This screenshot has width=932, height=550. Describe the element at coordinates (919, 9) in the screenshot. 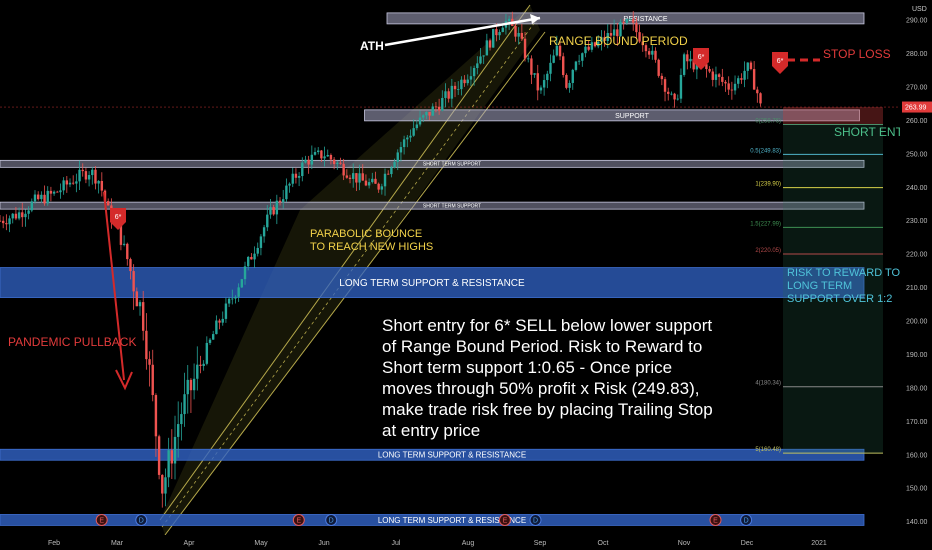

I see `currency-label: USD` at that location.